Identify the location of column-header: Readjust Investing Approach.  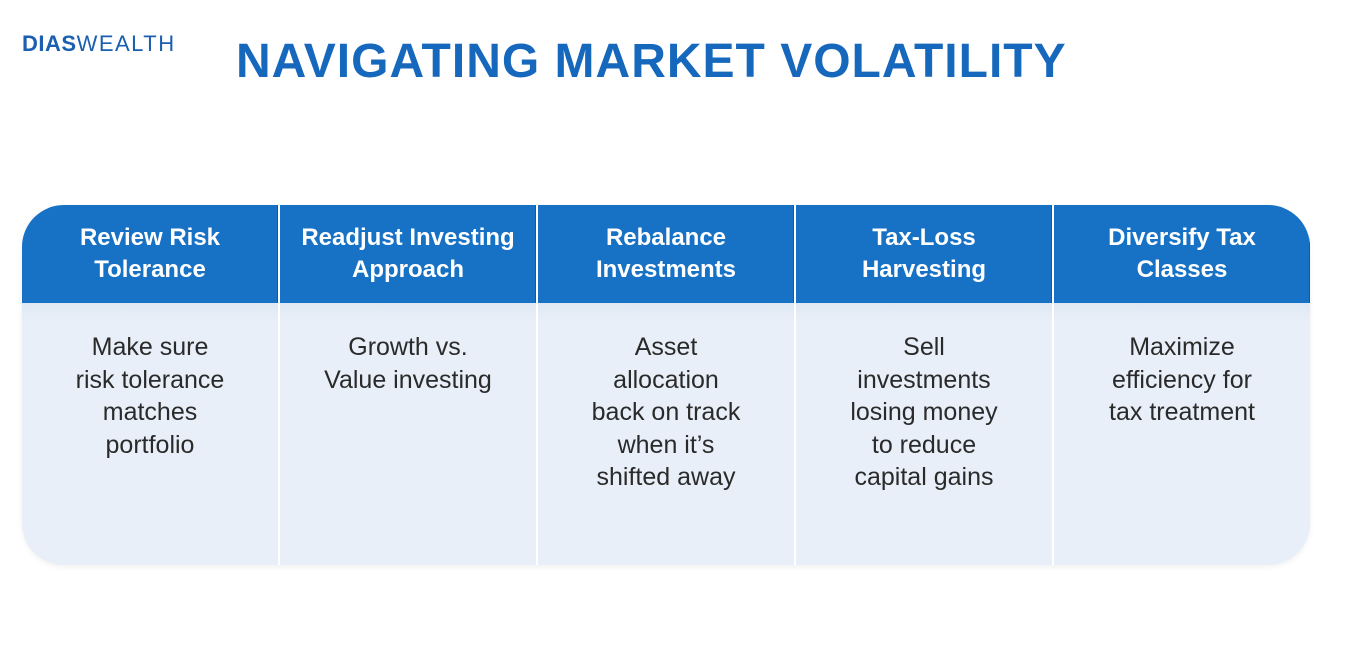
(408, 254).